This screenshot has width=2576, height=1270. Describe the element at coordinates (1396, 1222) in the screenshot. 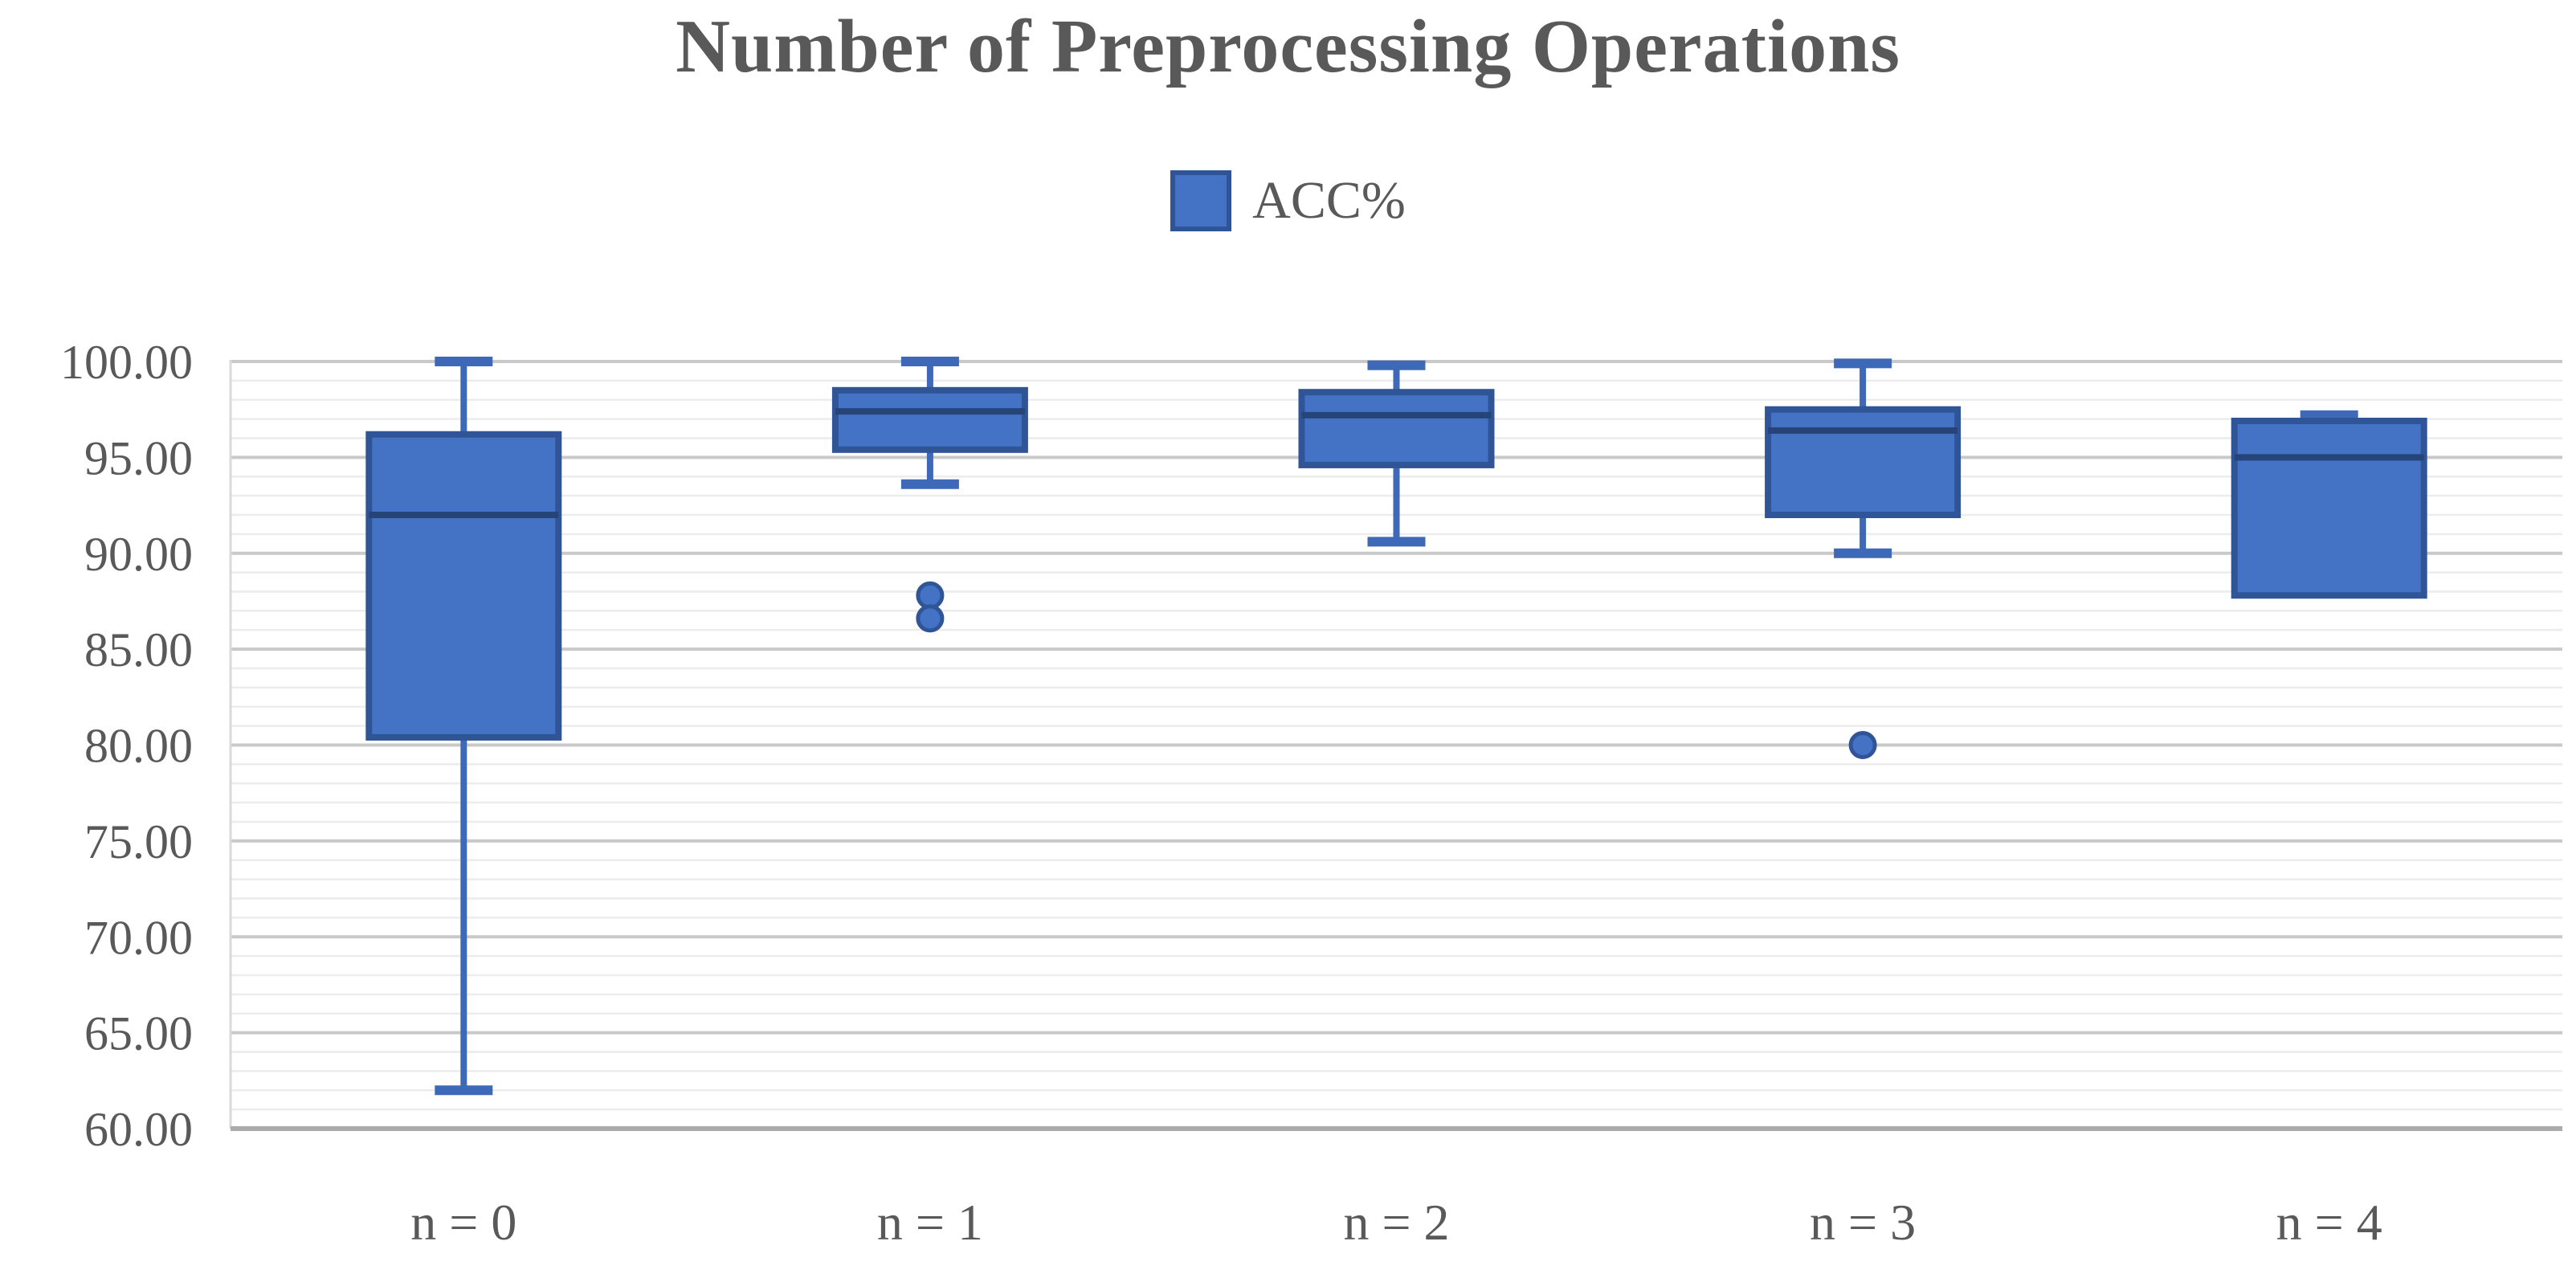

I see `x-axis-category-label: n = 2` at that location.